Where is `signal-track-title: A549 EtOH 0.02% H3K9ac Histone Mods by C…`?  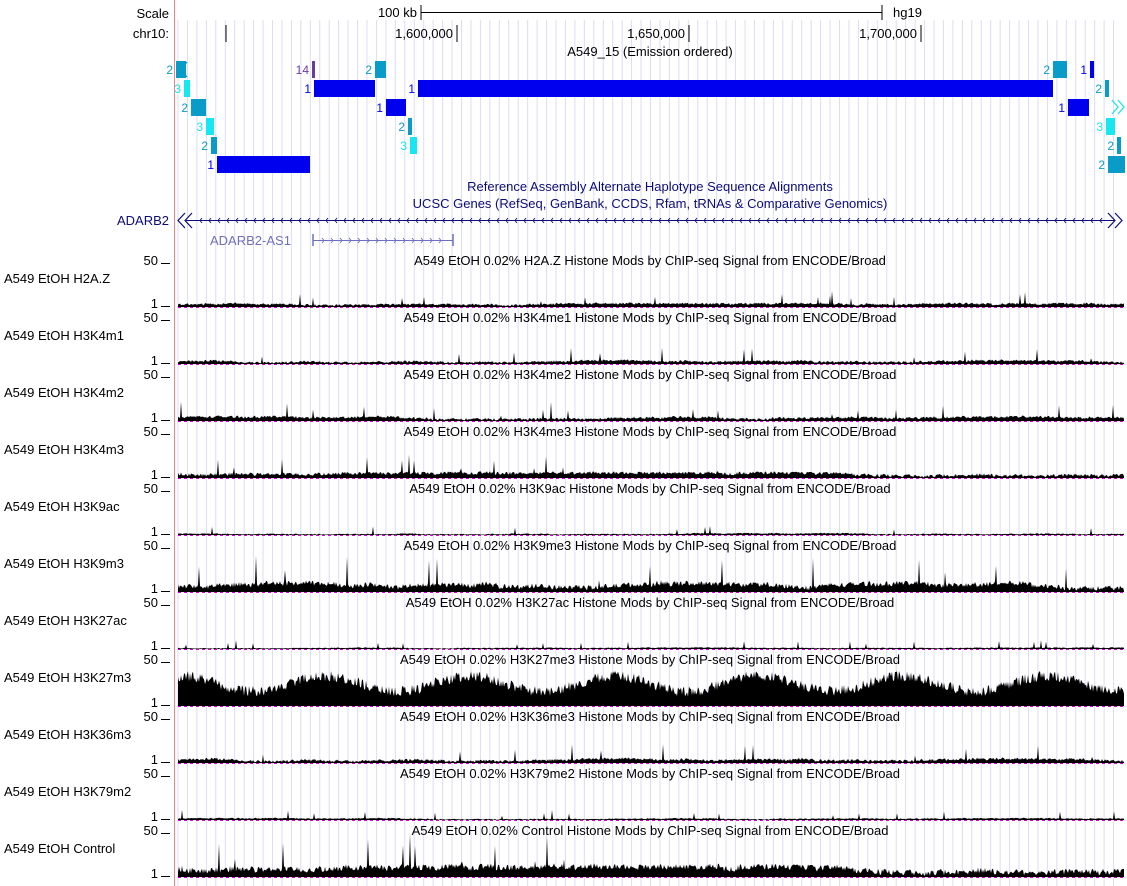 signal-track-title: A549 EtOH 0.02% H3K9ac Histone Mods by C… is located at coordinates (649, 488).